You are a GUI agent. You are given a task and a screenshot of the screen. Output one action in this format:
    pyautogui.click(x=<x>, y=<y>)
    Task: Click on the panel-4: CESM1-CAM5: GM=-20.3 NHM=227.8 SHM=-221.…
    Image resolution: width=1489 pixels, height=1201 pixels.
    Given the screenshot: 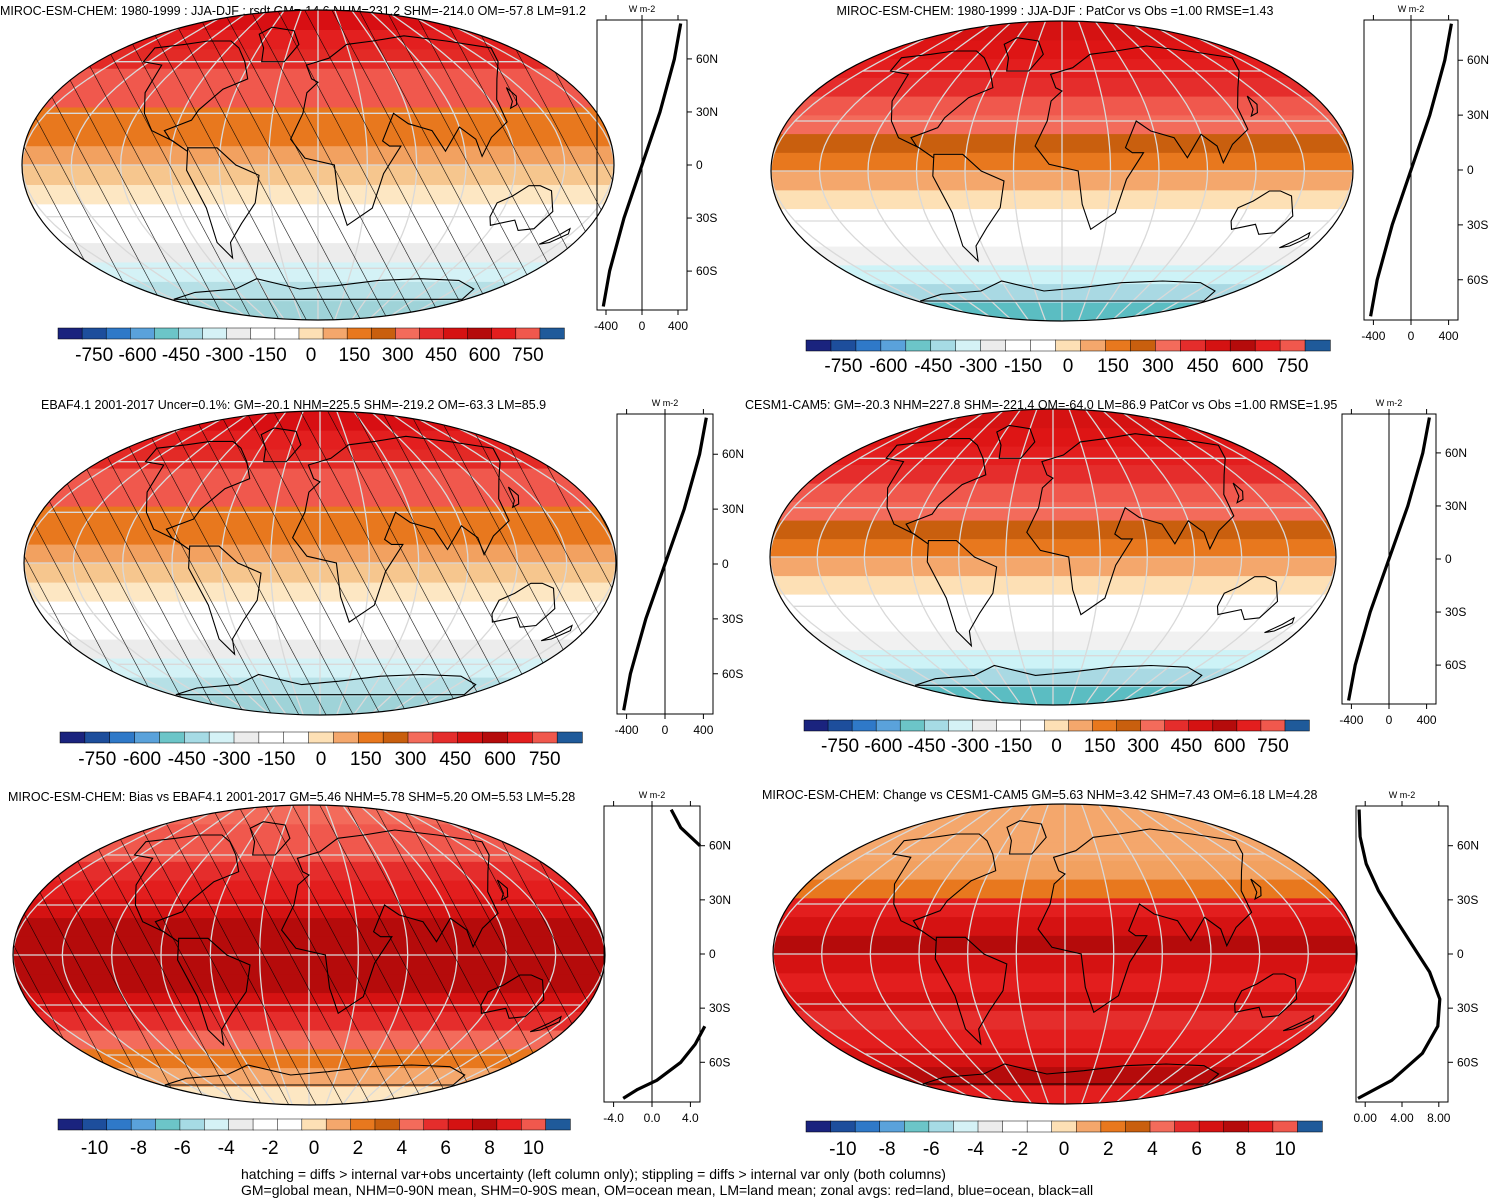 What is the action you would take?
    pyautogui.click(x=1106, y=577)
    